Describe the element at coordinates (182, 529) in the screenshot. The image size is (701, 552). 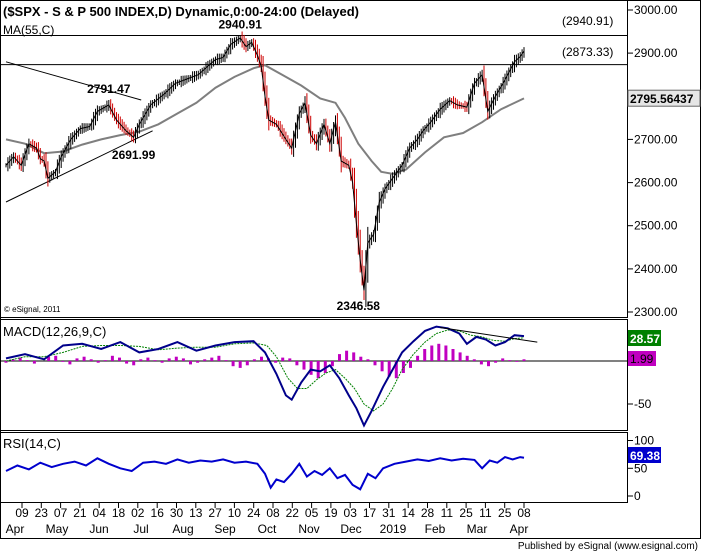
I see `month-label: Aug` at that location.